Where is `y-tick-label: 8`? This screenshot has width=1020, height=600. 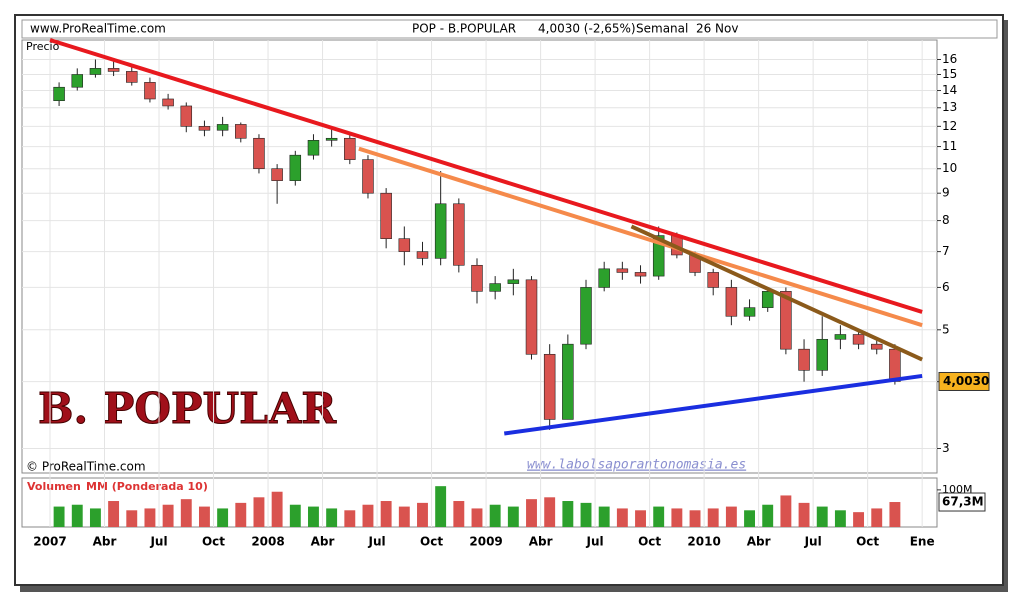 y-tick-label: 8 is located at coordinates (946, 220).